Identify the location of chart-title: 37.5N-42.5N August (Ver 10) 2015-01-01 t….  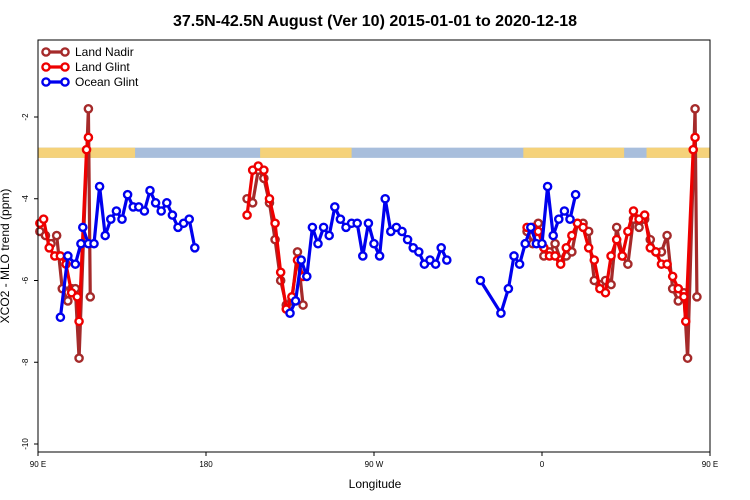
(375, 21).